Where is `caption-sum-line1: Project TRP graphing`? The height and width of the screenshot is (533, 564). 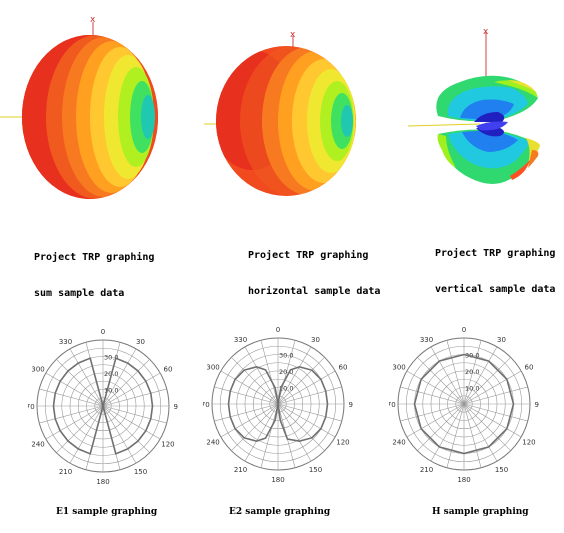 caption-sum-line1: Project TRP graphing is located at coordinates (94, 257).